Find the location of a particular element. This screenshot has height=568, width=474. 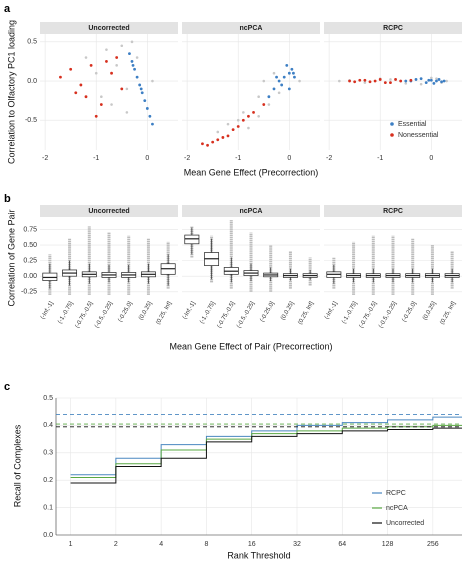

legend-label: RCPC is located at coordinates (396, 493).